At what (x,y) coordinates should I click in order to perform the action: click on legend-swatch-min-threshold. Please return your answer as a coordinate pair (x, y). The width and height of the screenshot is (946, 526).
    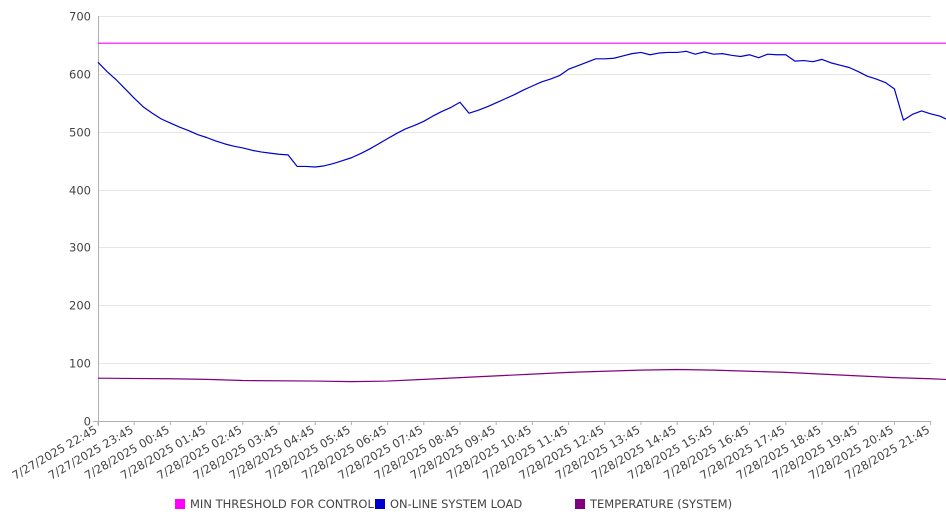
    Looking at the image, I should click on (180, 504).